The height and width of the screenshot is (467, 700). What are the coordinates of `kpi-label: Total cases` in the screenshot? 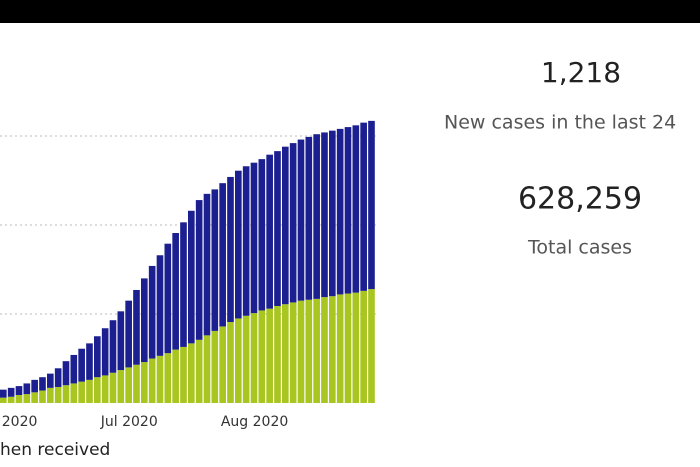 It's located at (579, 248).